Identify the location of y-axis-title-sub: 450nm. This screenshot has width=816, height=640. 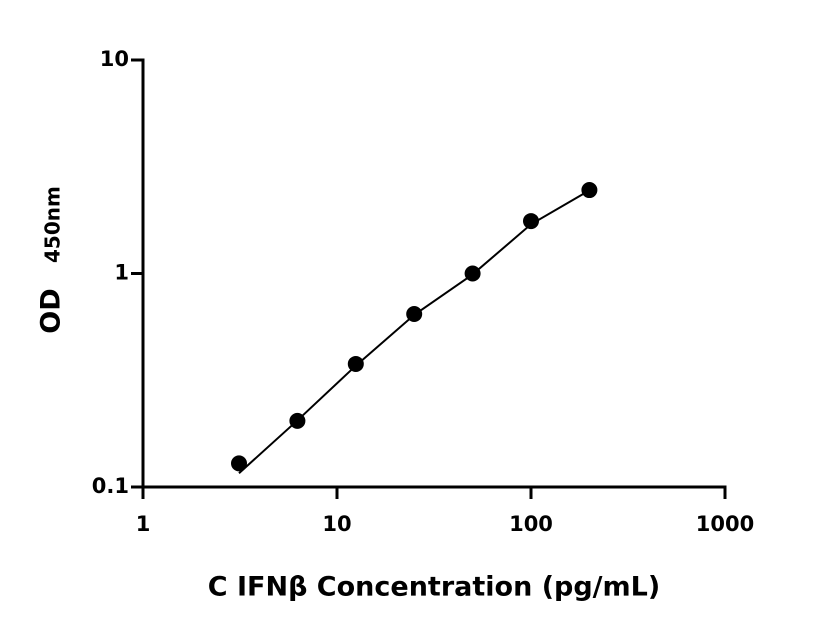
(53, 224).